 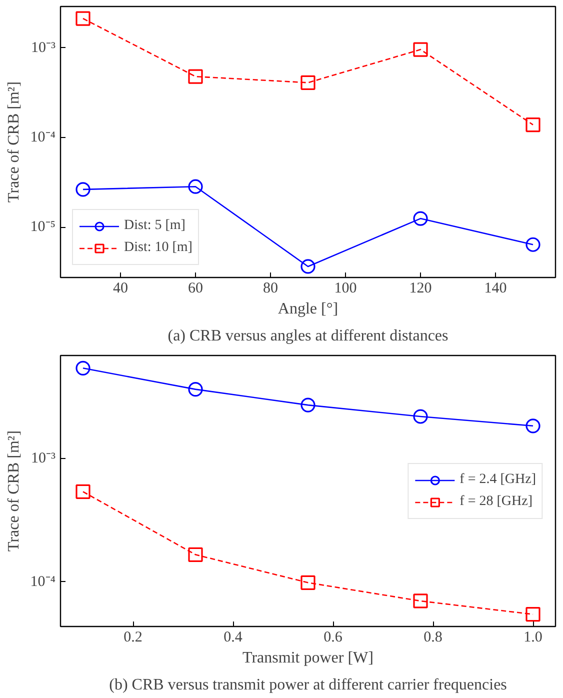 What do you see at coordinates (496, 502) in the screenshot?
I see `legend-label: f = 28 [GHz]` at bounding box center [496, 502].